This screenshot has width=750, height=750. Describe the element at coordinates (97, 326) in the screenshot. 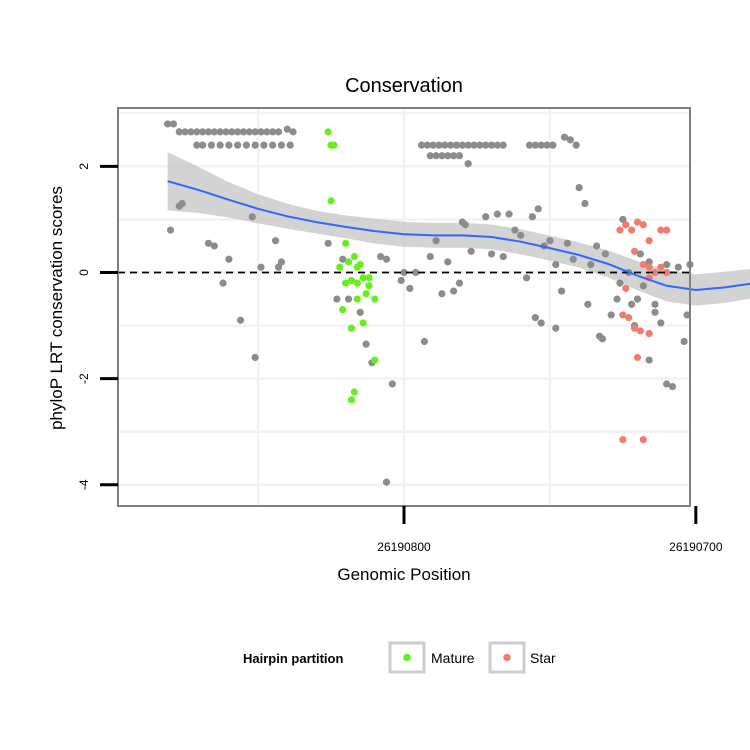

I see `y-axis: 2 0 -2 -4` at that location.